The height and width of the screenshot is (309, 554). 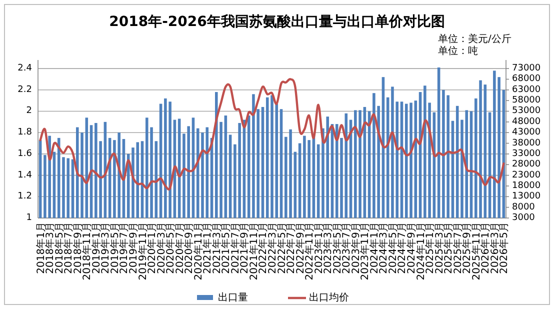 I want to click on x-tick-label: 2025年3月, so click(x=439, y=248).